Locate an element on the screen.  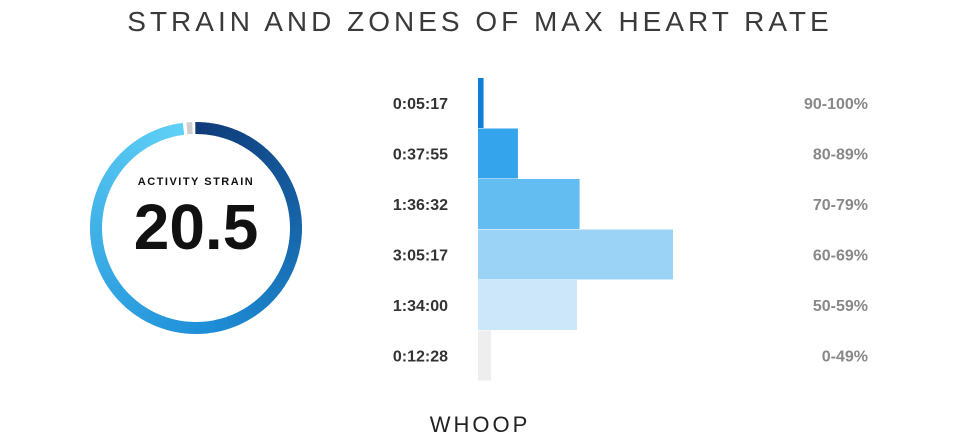
zone-range-label: 60-69% is located at coordinates (840, 256).